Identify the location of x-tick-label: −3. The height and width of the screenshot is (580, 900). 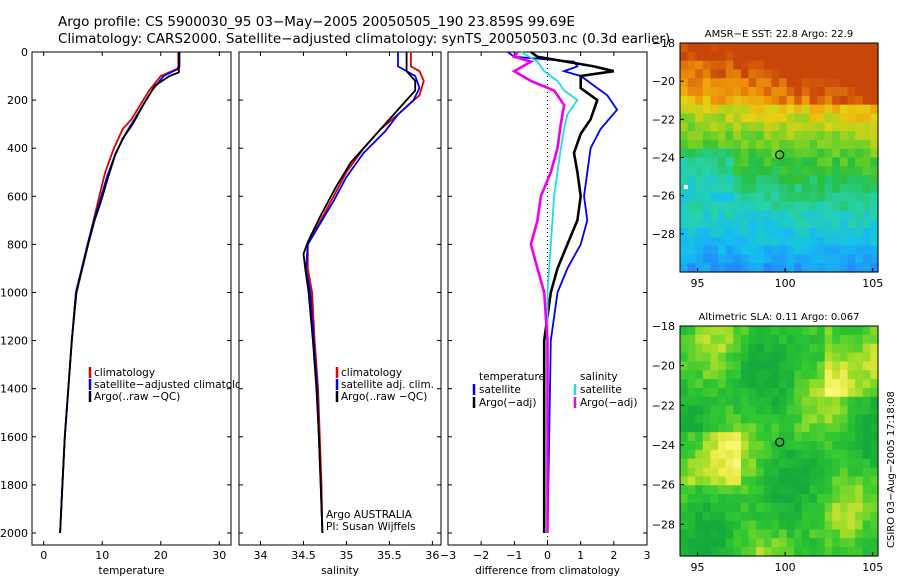
(448, 555).